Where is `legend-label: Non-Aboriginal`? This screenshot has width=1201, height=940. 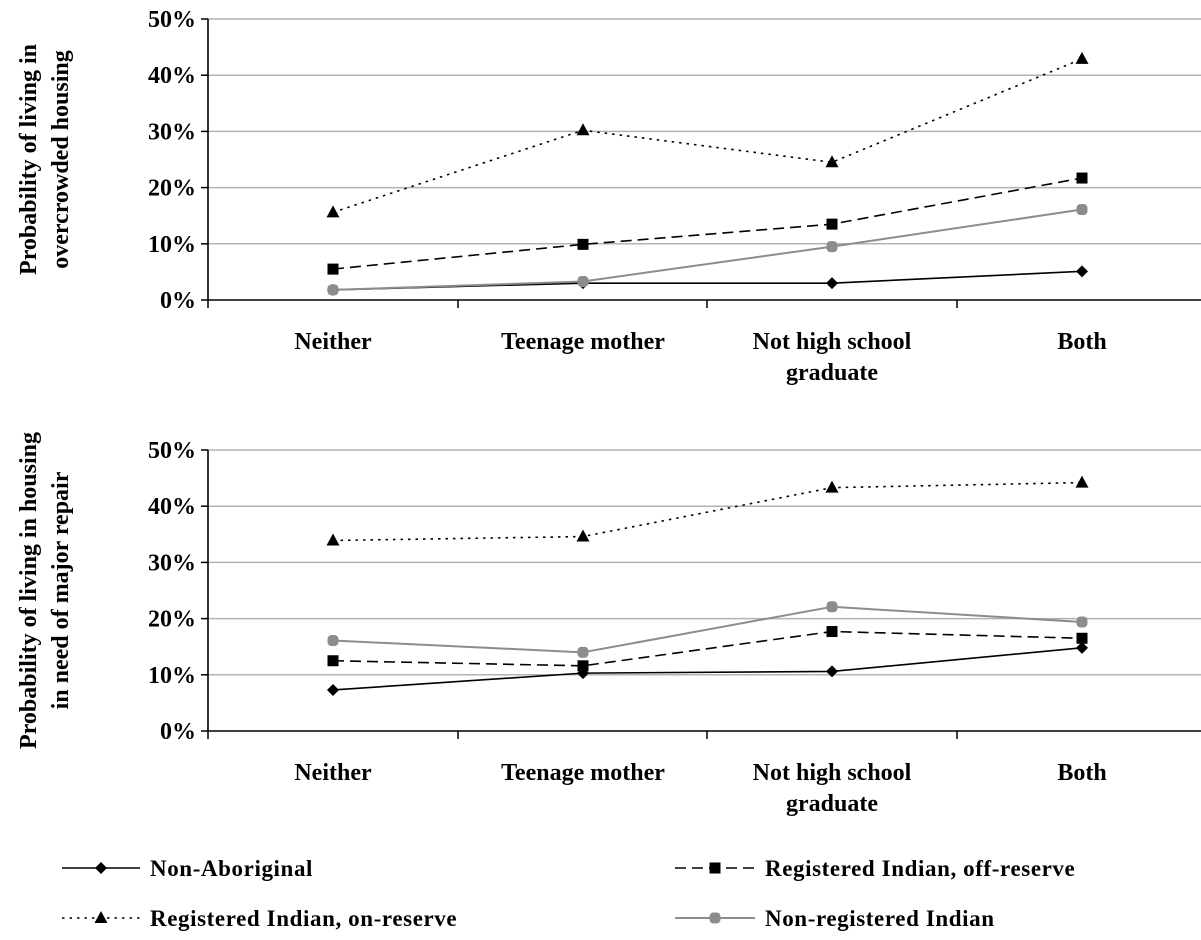 legend-label: Non-Aboriginal is located at coordinates (231, 868).